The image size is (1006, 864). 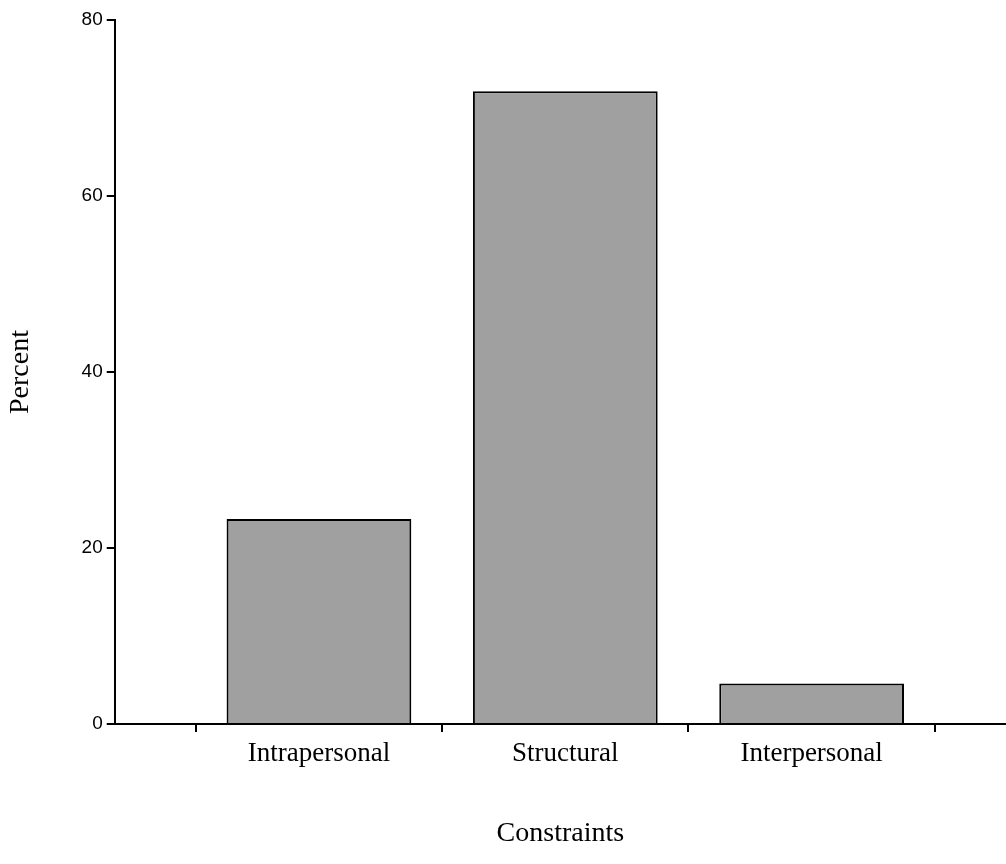 What do you see at coordinates (565, 752) in the screenshot?
I see `x-tick-label: Structural` at bounding box center [565, 752].